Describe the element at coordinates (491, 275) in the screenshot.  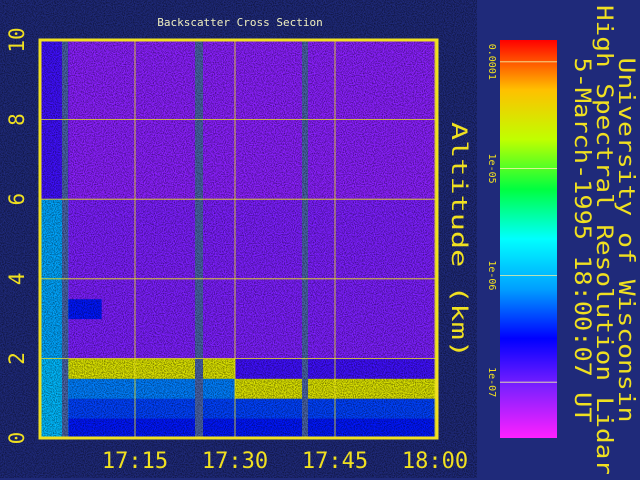
I see `colorbar-tick-label: 1e-06` at that location.